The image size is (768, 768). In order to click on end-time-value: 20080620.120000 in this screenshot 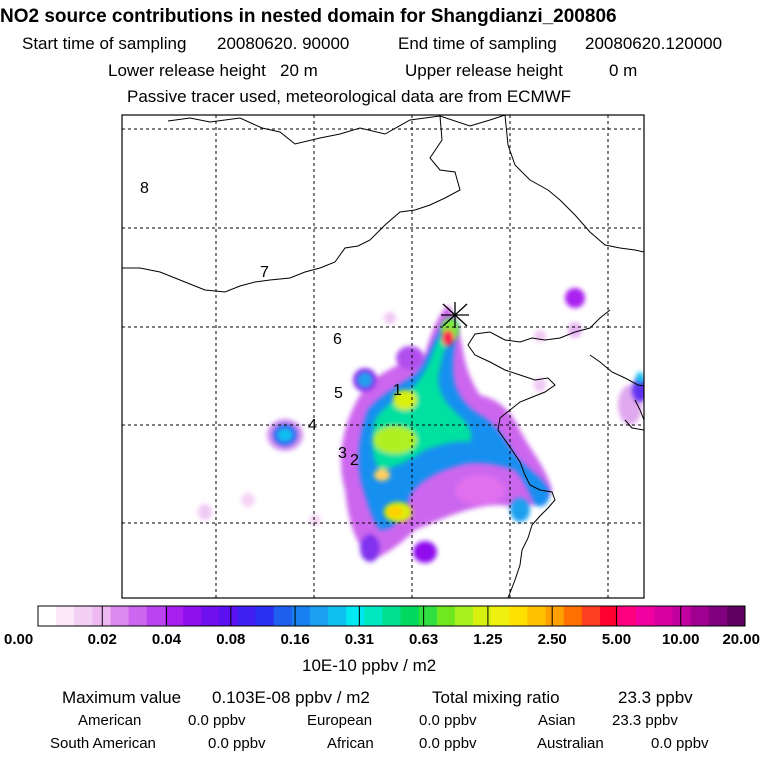, I will do `click(654, 43)`.